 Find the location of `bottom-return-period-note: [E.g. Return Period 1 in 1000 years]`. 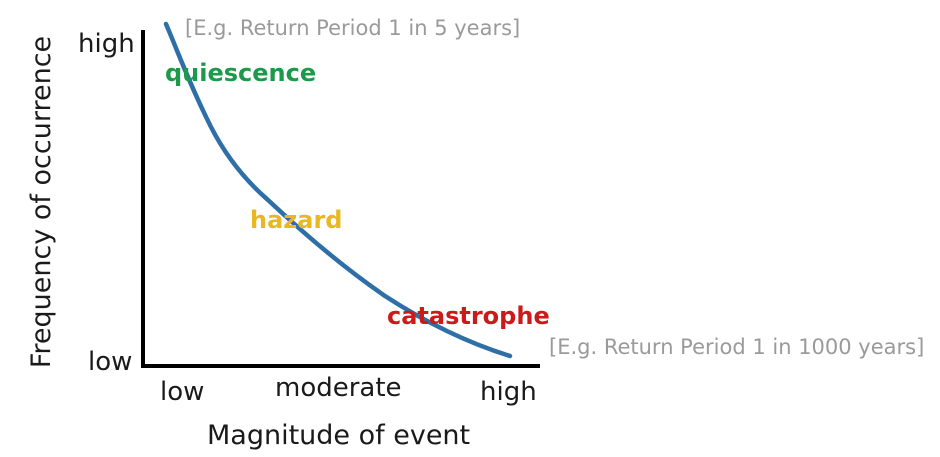

bottom-return-period-note: [E.g. Return Period 1 in 1000 years] is located at coordinates (736, 347).